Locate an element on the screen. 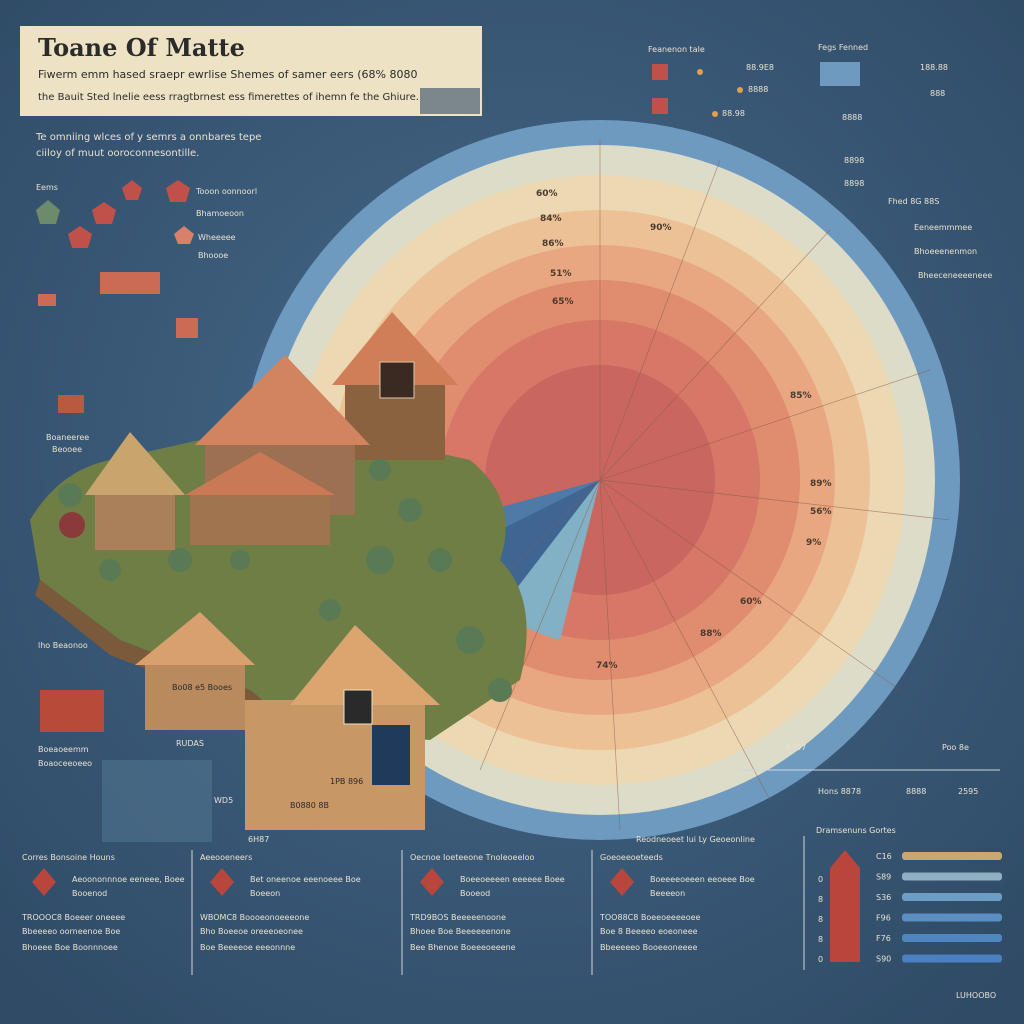  bar-label: F76 is located at coordinates (883, 938).